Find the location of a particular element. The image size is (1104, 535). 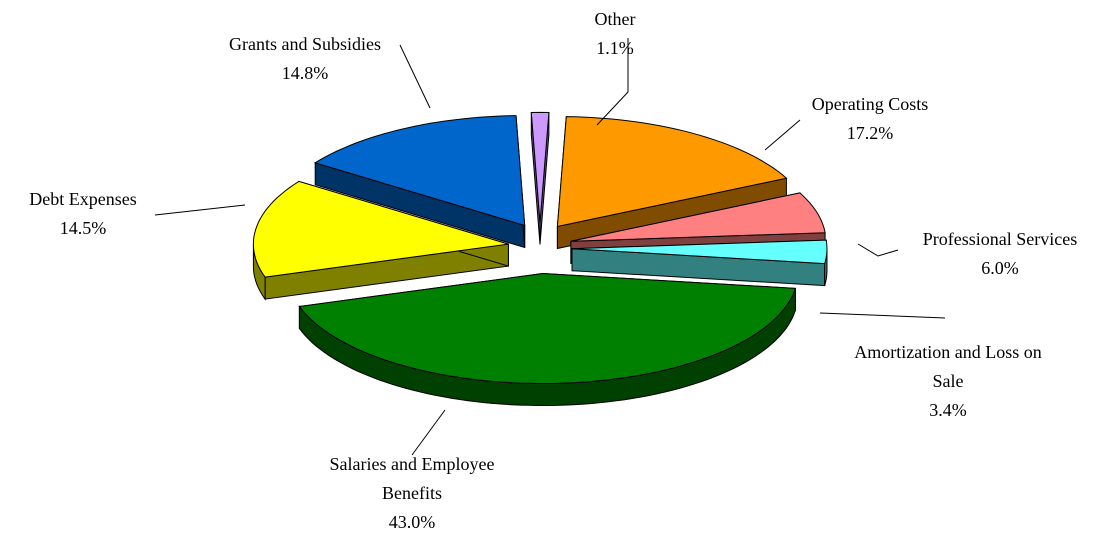

value-label: 1.1% is located at coordinates (615, 48).